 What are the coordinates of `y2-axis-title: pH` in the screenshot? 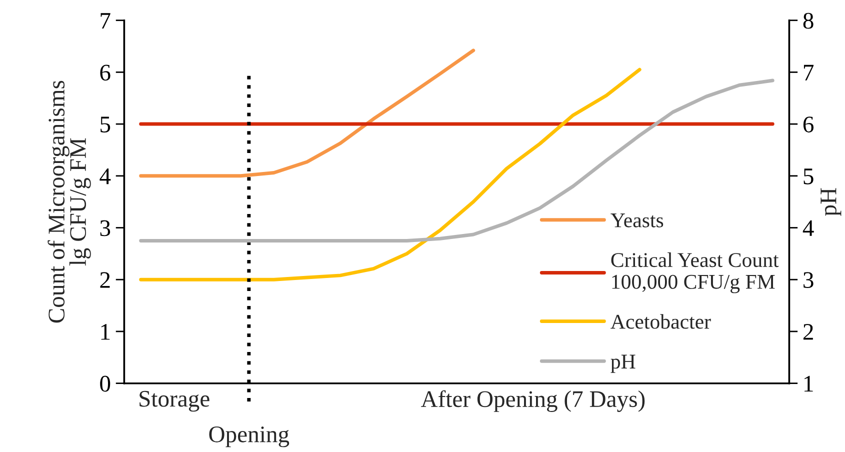 It's located at (831, 202).